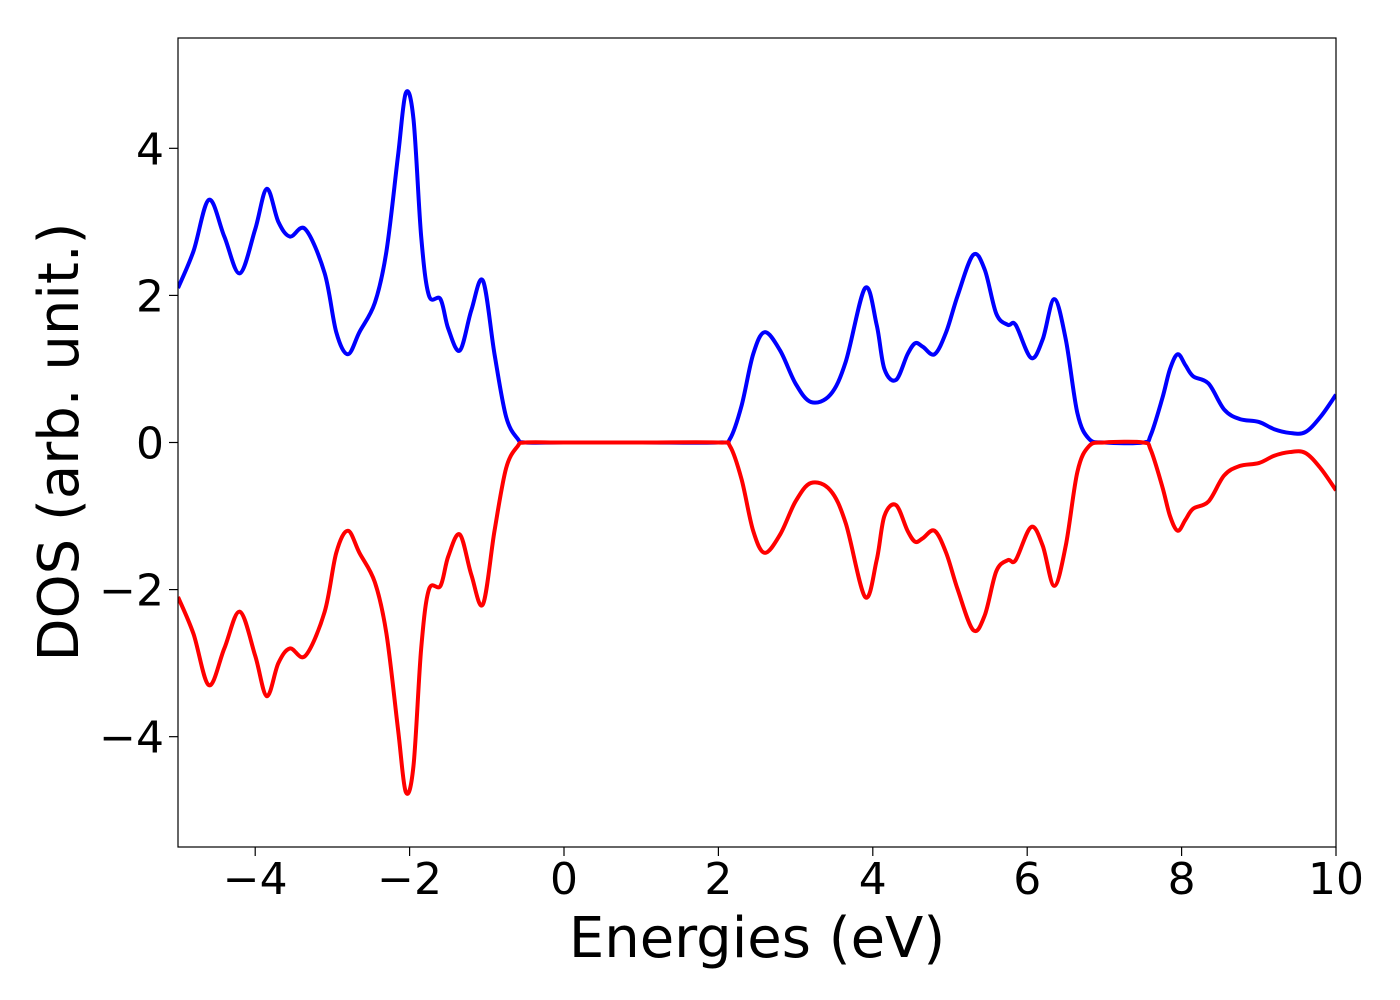 The image size is (1400, 1000). Describe the element at coordinates (59, 441) in the screenshot. I see `y-axis-label: DOS (arb. unit.)` at that location.